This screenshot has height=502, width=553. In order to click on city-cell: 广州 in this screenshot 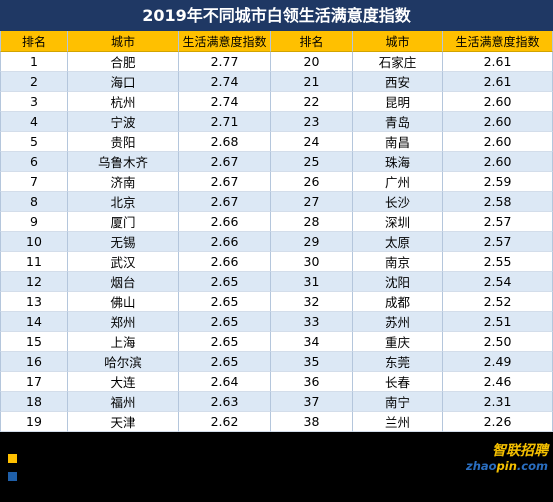, I will do `click(398, 182)`.